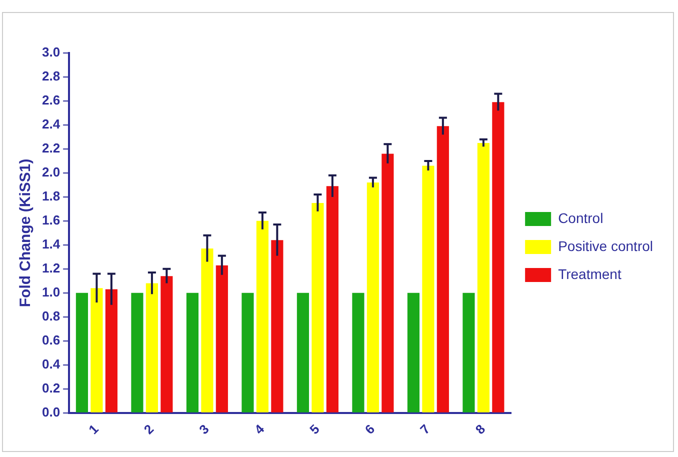 Image resolution: width=678 pixels, height=457 pixels. Describe the element at coordinates (259, 429) in the screenshot. I see `x-tick-label: 4` at that location.